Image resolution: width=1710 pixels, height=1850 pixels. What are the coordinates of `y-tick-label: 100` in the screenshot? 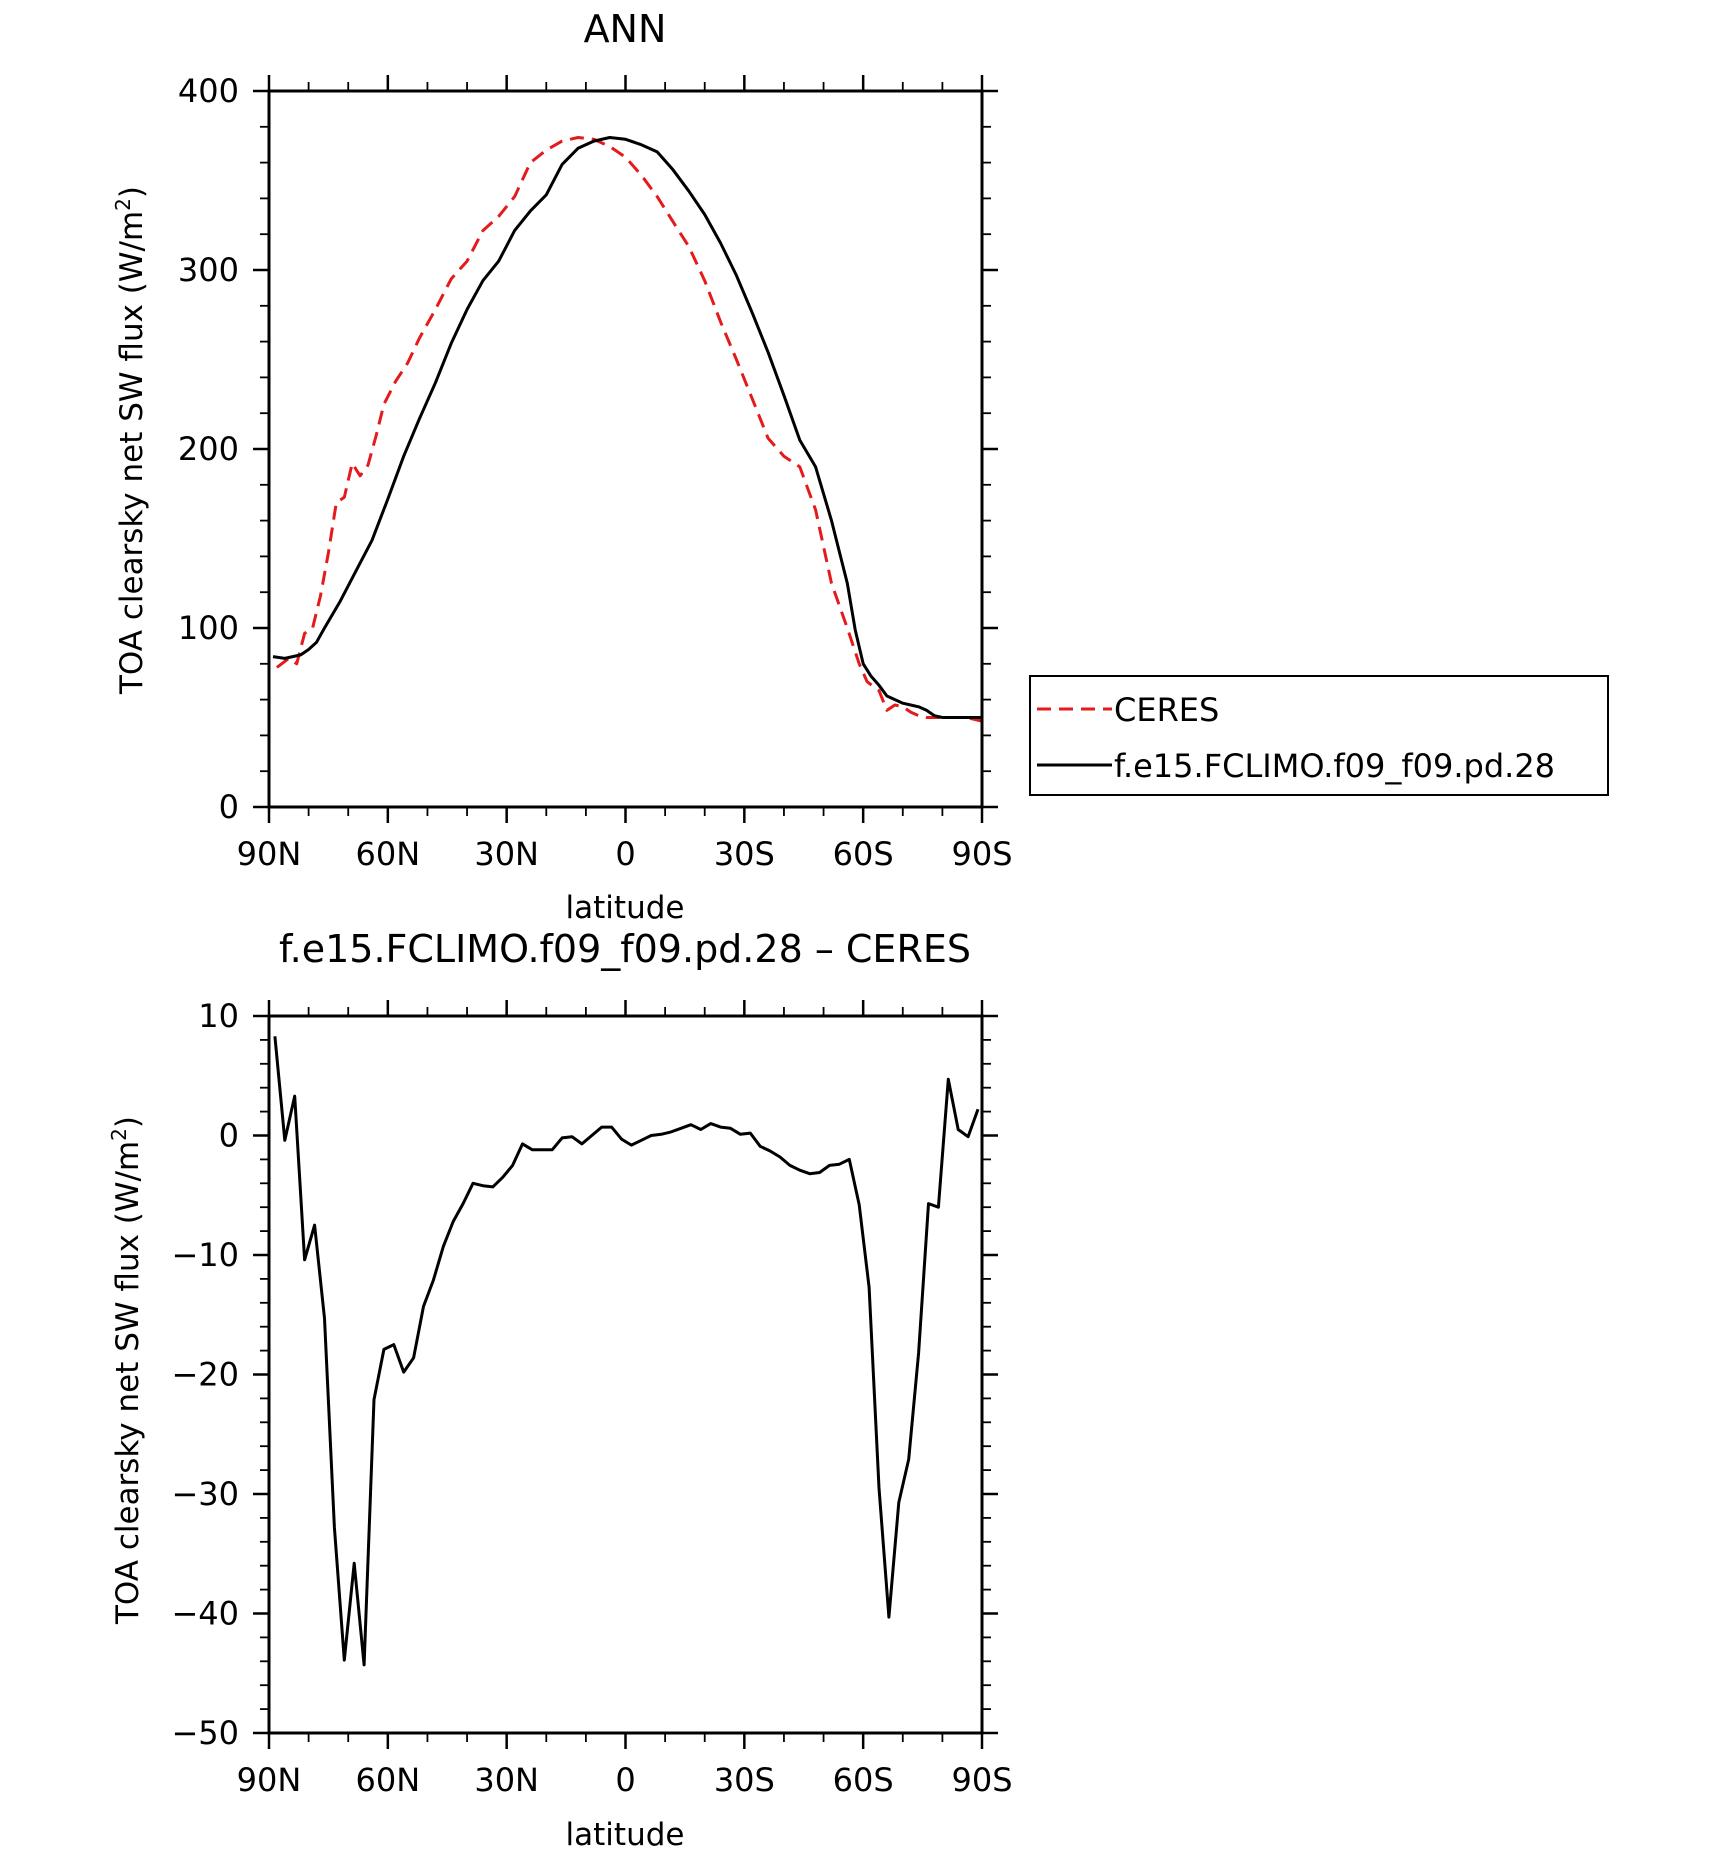 It's located at (208, 628).